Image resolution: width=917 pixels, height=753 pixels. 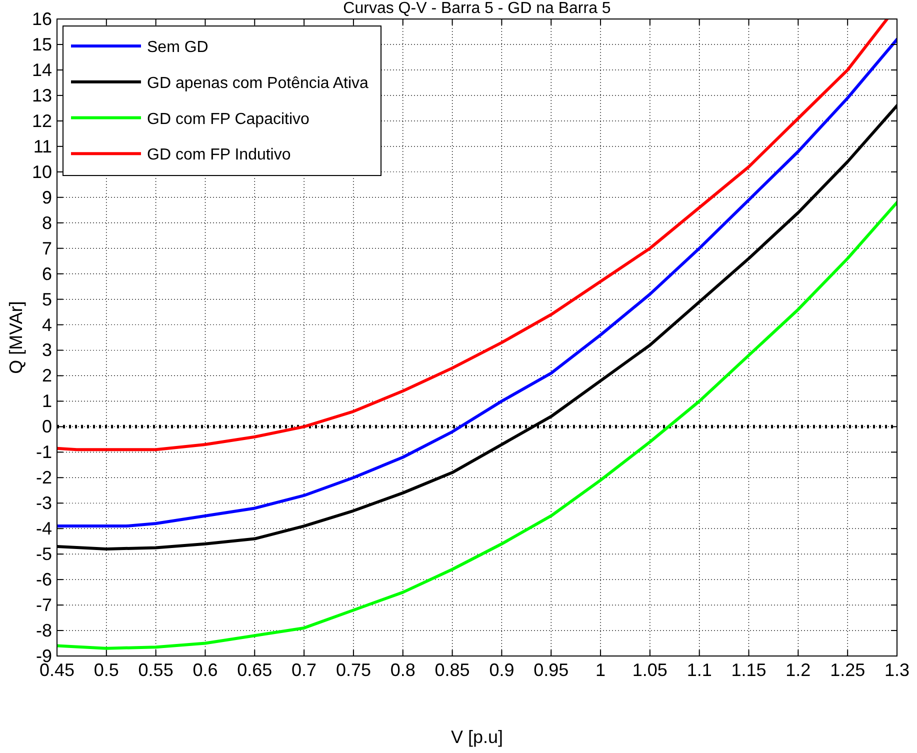 What do you see at coordinates (44, 478) in the screenshot?
I see `y-tick-label: -2` at bounding box center [44, 478].